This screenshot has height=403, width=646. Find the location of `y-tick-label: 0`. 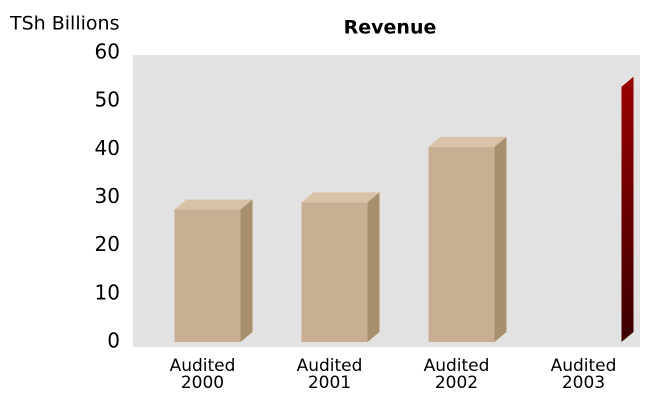

y-tick-label: 0 is located at coordinates (113, 341).